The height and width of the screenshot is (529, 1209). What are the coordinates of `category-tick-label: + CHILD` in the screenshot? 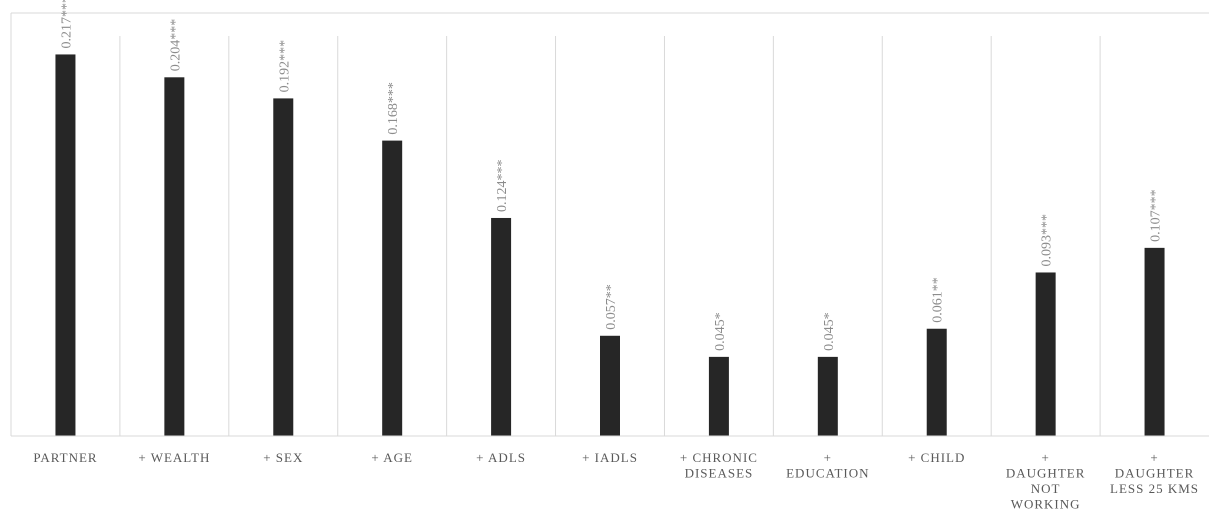 It's located at (936, 457).